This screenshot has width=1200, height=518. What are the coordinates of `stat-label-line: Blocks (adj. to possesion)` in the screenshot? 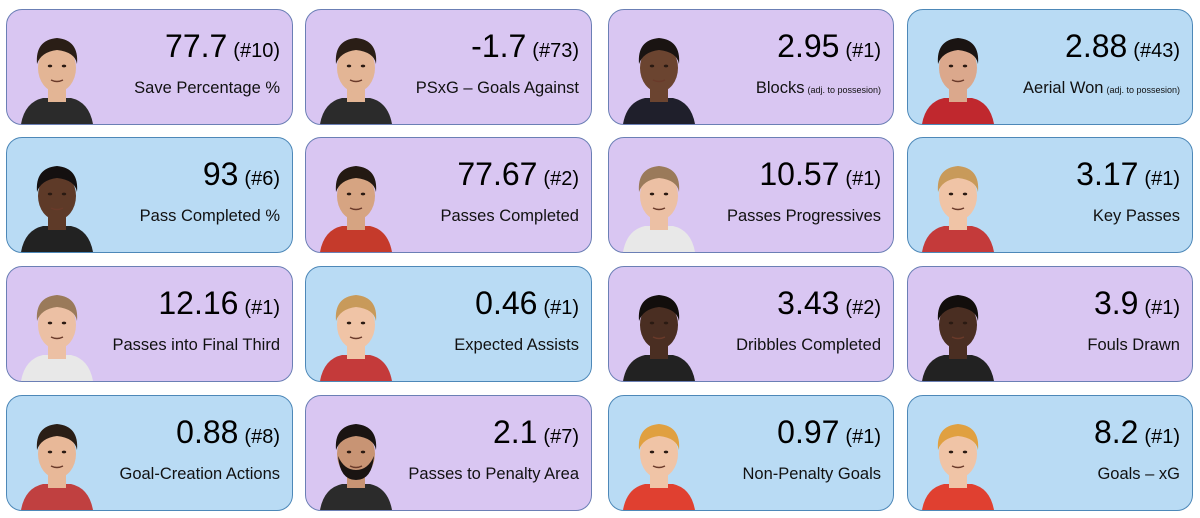 It's located at (818, 88).